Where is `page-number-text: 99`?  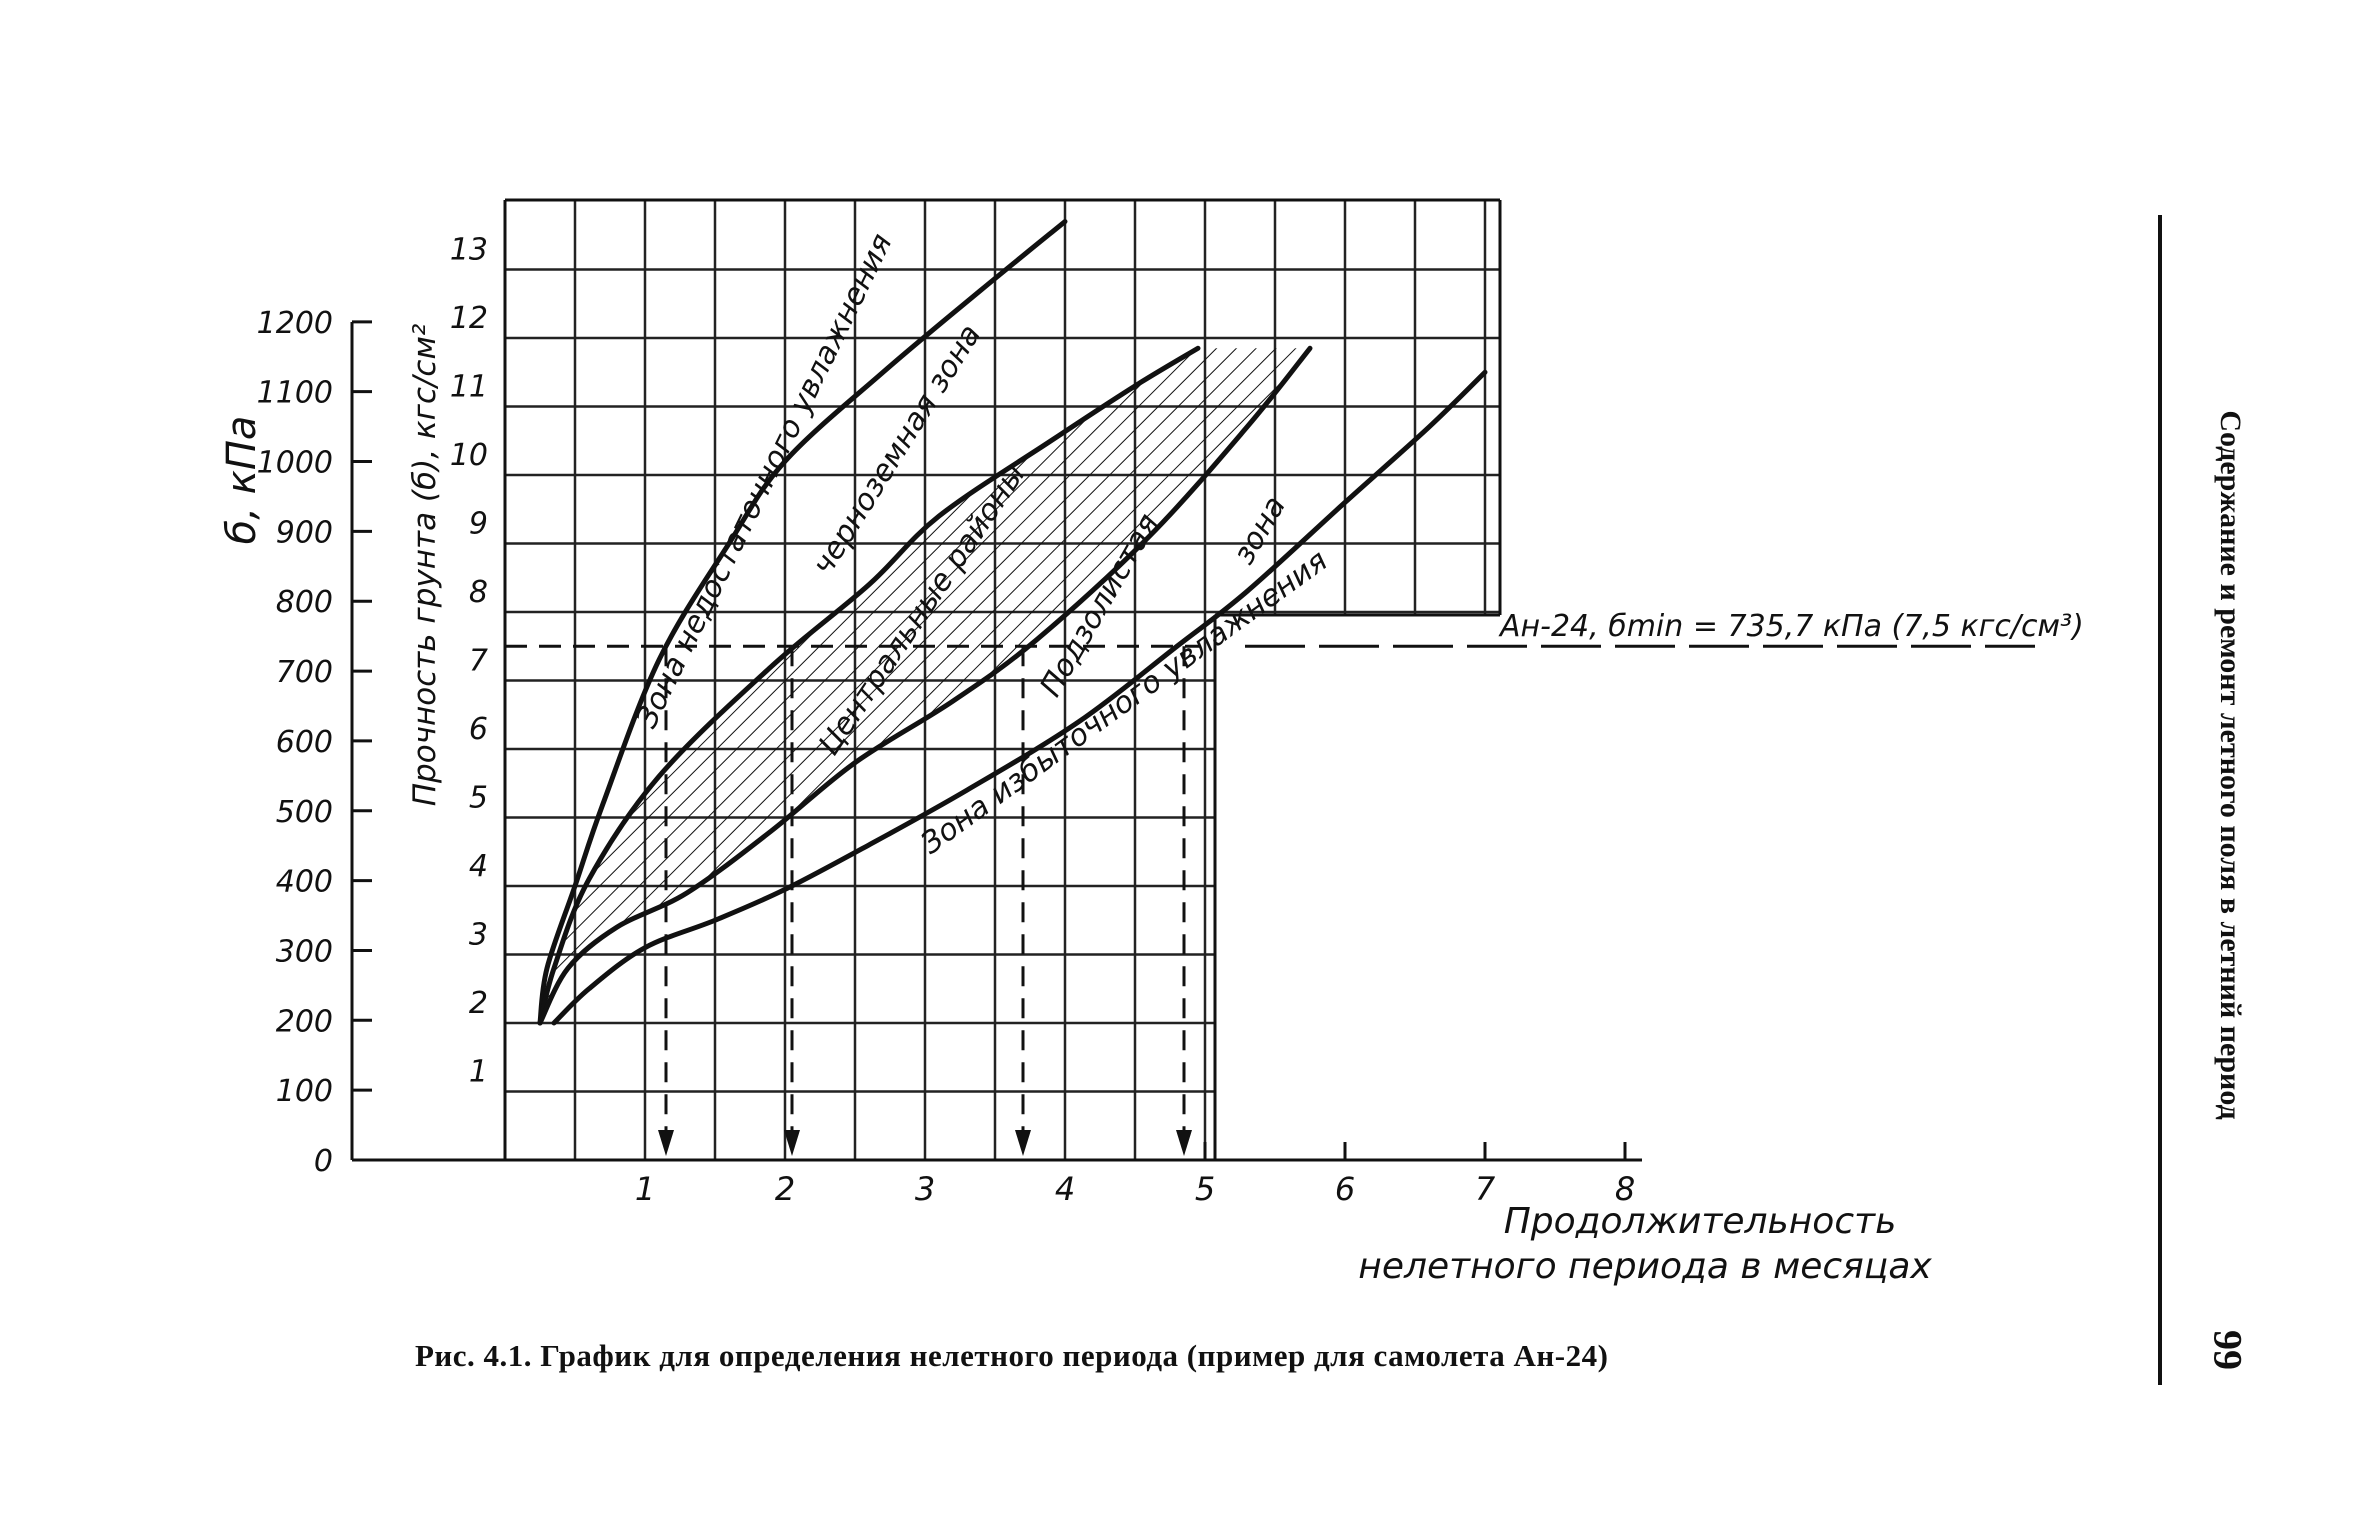 page-number-text: 99 is located at coordinates (2228, 1350).